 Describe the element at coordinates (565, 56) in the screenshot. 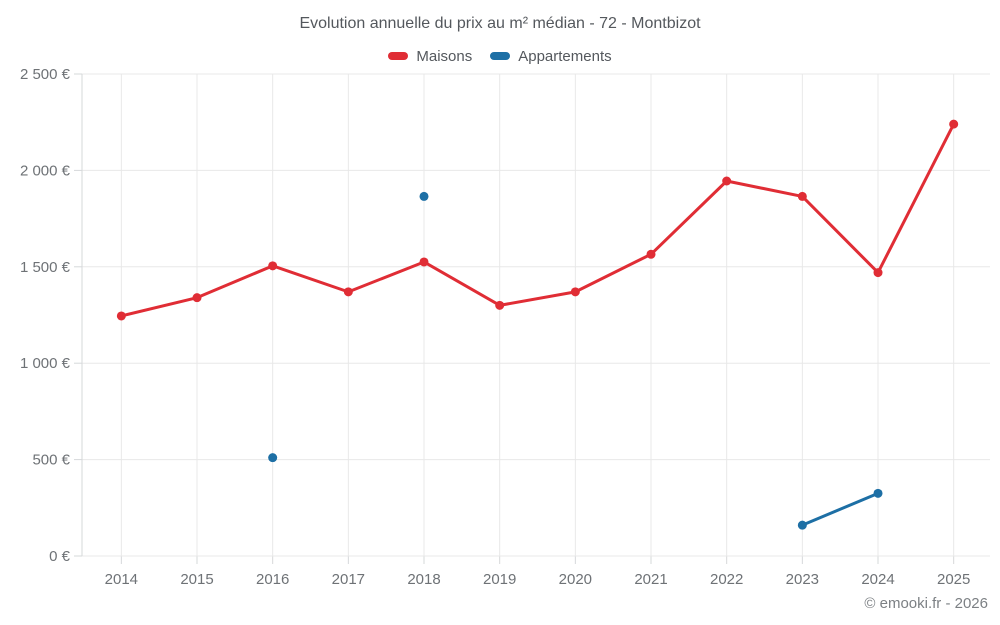

I see `legend-label-appartements: Appartements` at that location.